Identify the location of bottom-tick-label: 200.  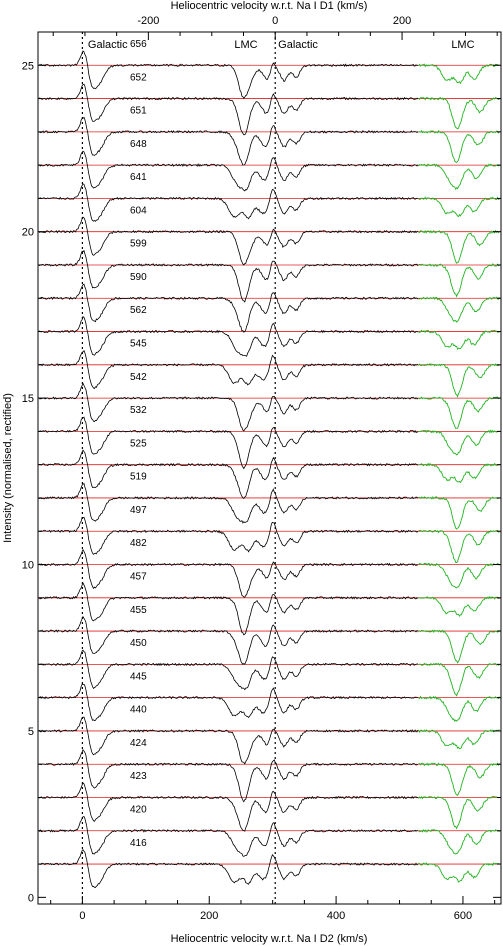
(209, 916).